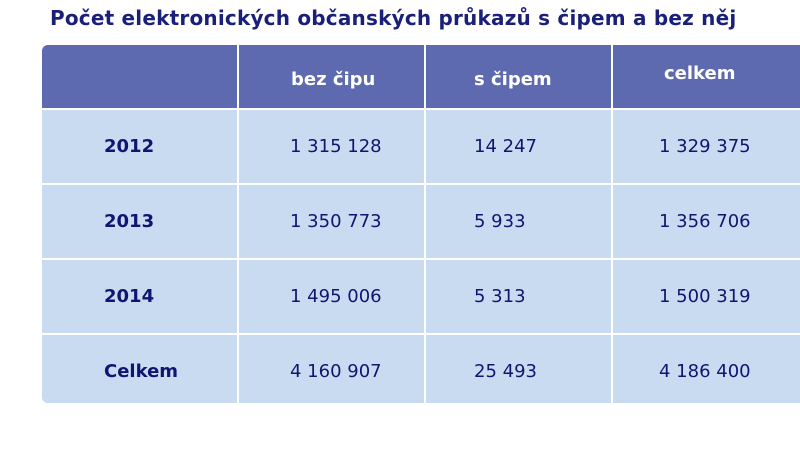 This screenshot has height=449, width=800. I want to click on row-label: Celkem, so click(140, 368).